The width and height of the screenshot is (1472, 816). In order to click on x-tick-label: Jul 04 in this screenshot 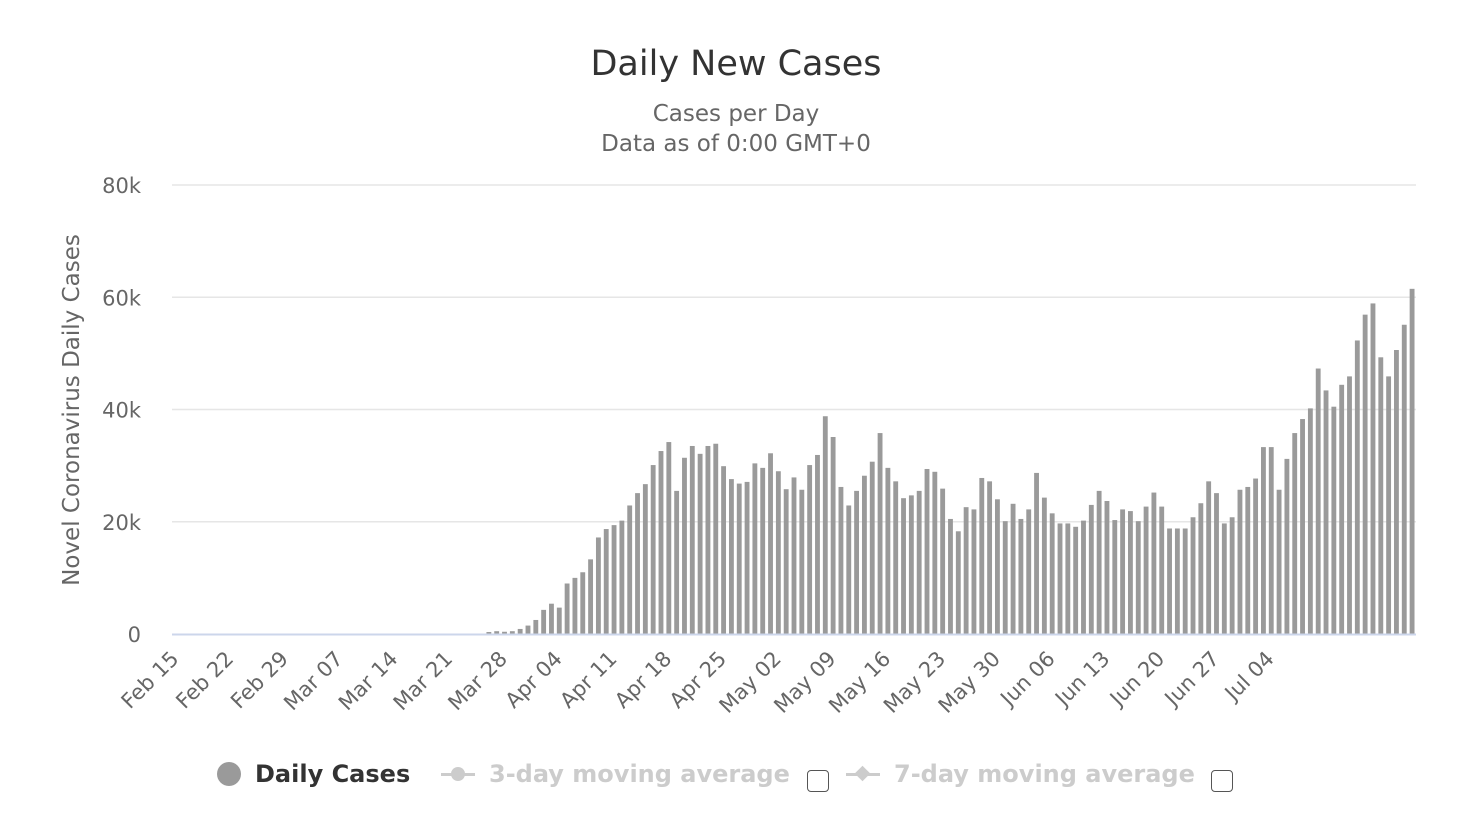, I will do `click(1249, 677)`.